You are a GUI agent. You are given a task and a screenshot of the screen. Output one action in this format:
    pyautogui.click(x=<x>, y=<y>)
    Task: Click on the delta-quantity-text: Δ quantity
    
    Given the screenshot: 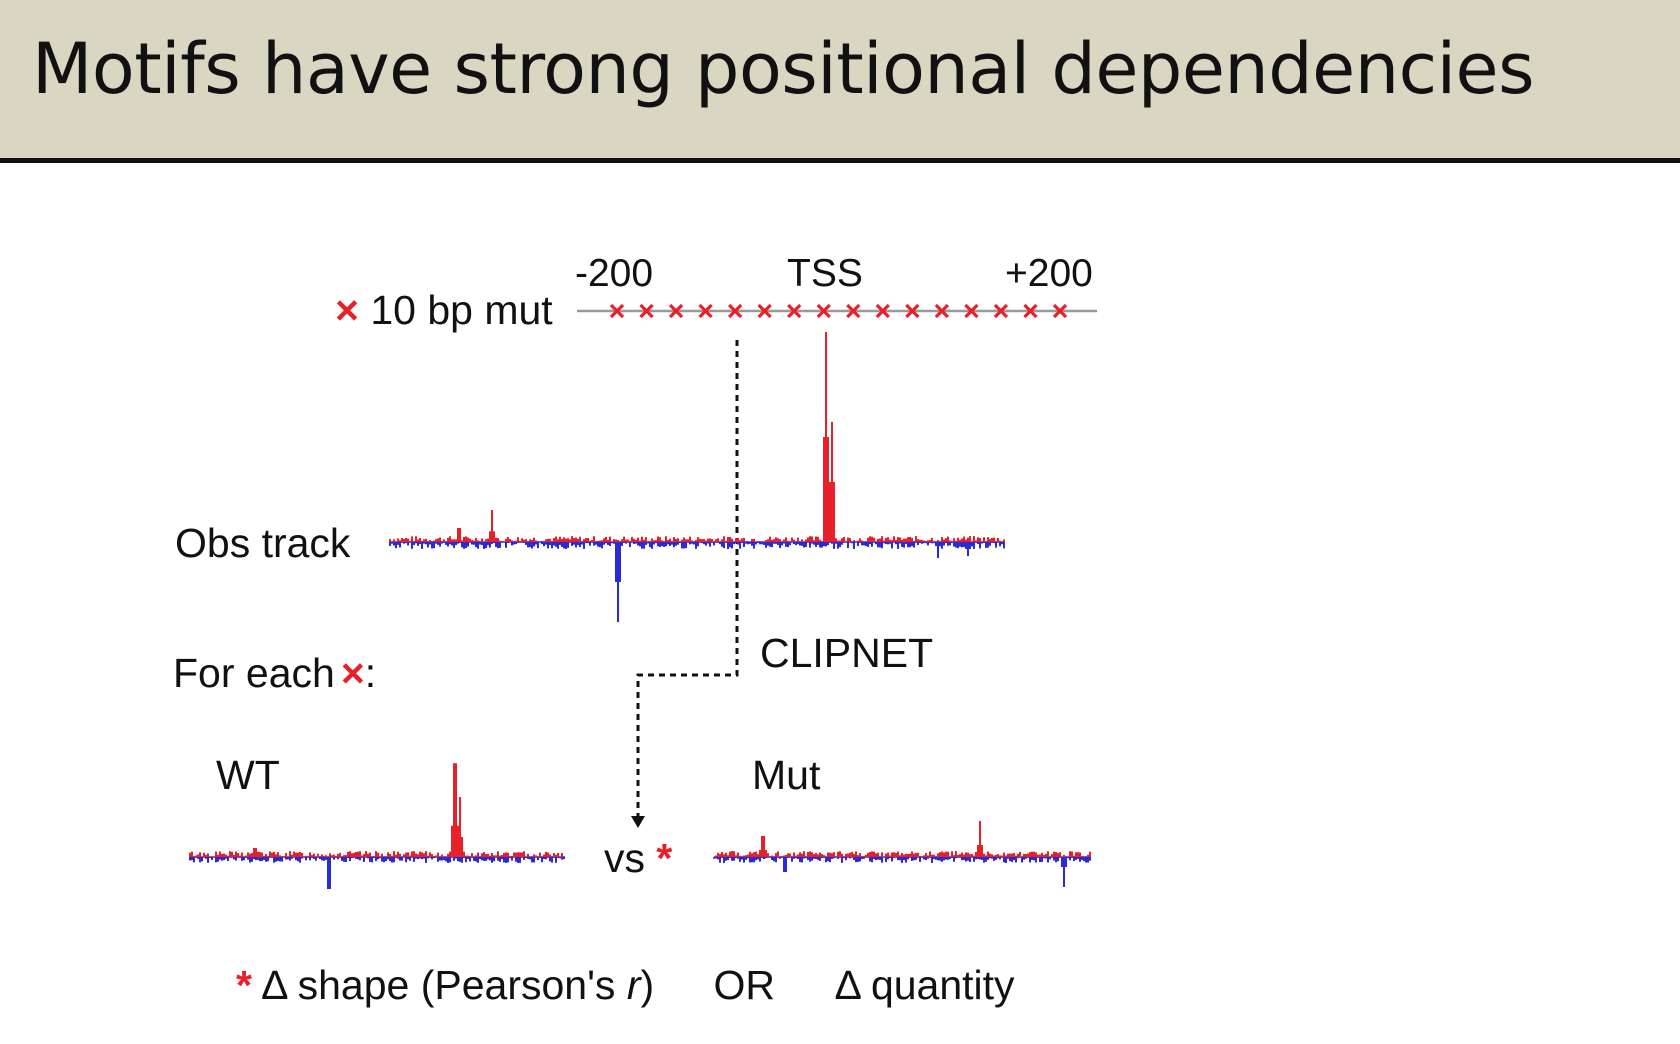 What is the action you would take?
    pyautogui.click(x=924, y=985)
    